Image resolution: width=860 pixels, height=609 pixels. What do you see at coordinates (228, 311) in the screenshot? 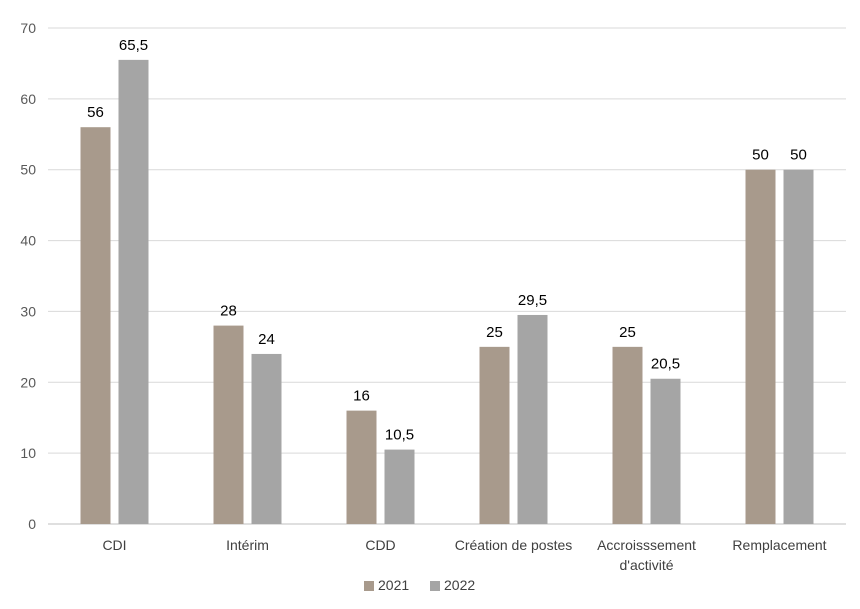
I see `data-label: 28` at bounding box center [228, 311].